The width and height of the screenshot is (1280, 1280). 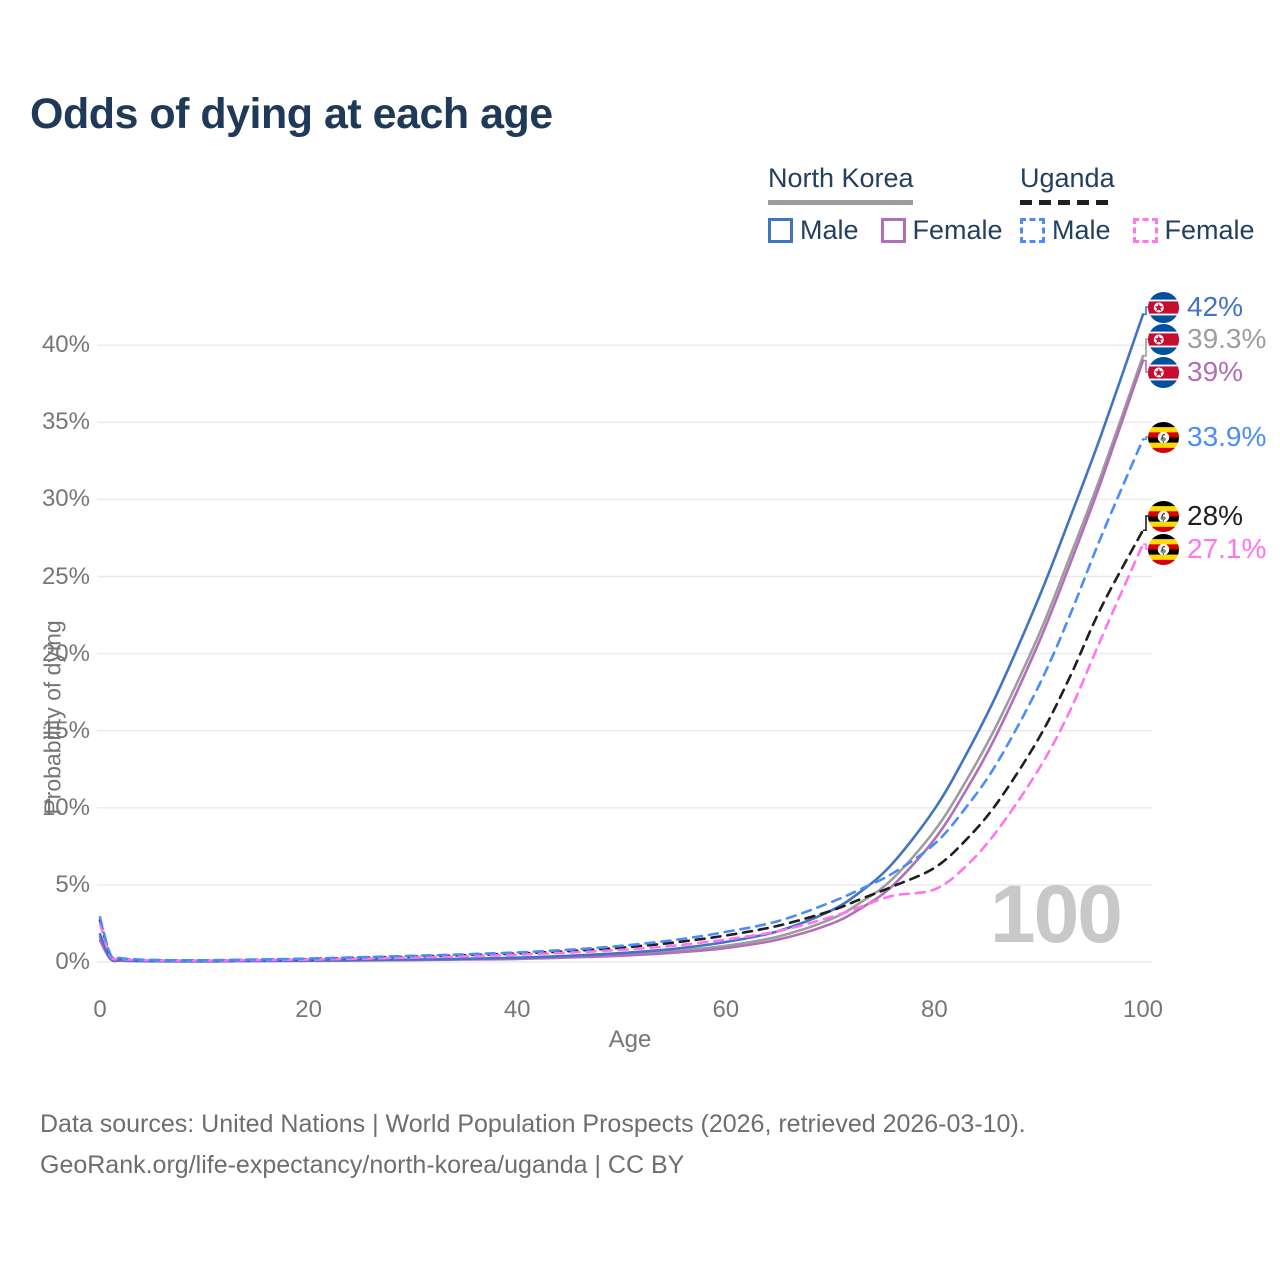 I want to click on end-label-north-korea-female: 39%, so click(x=1195, y=372).